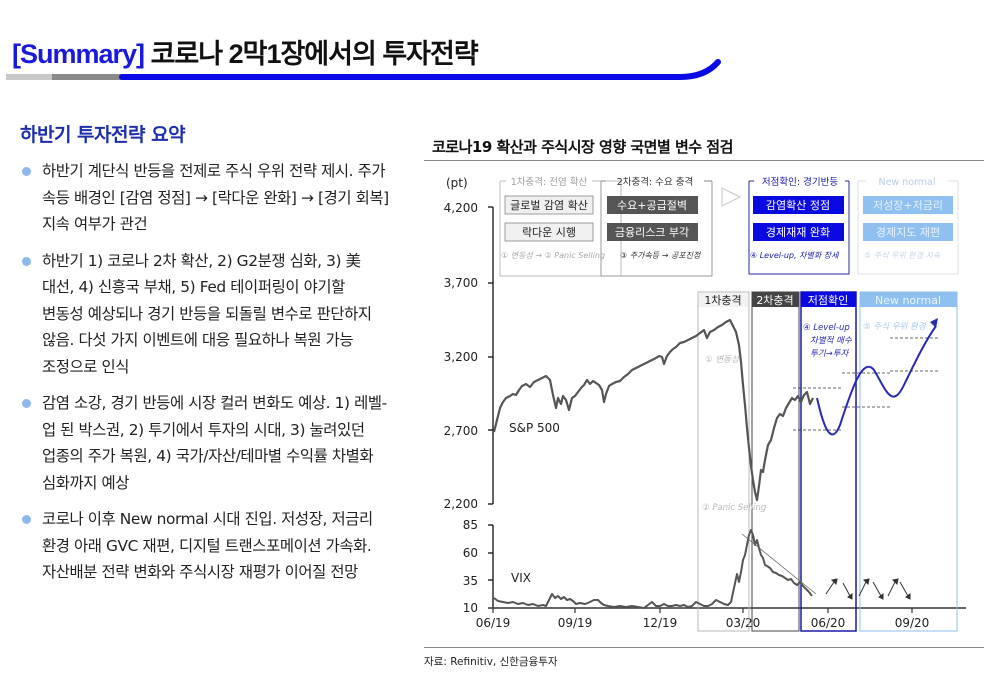 This screenshot has height=675, width=984. What do you see at coordinates (575, 623) in the screenshot?
I see `svg-text: 09/19` at bounding box center [575, 623].